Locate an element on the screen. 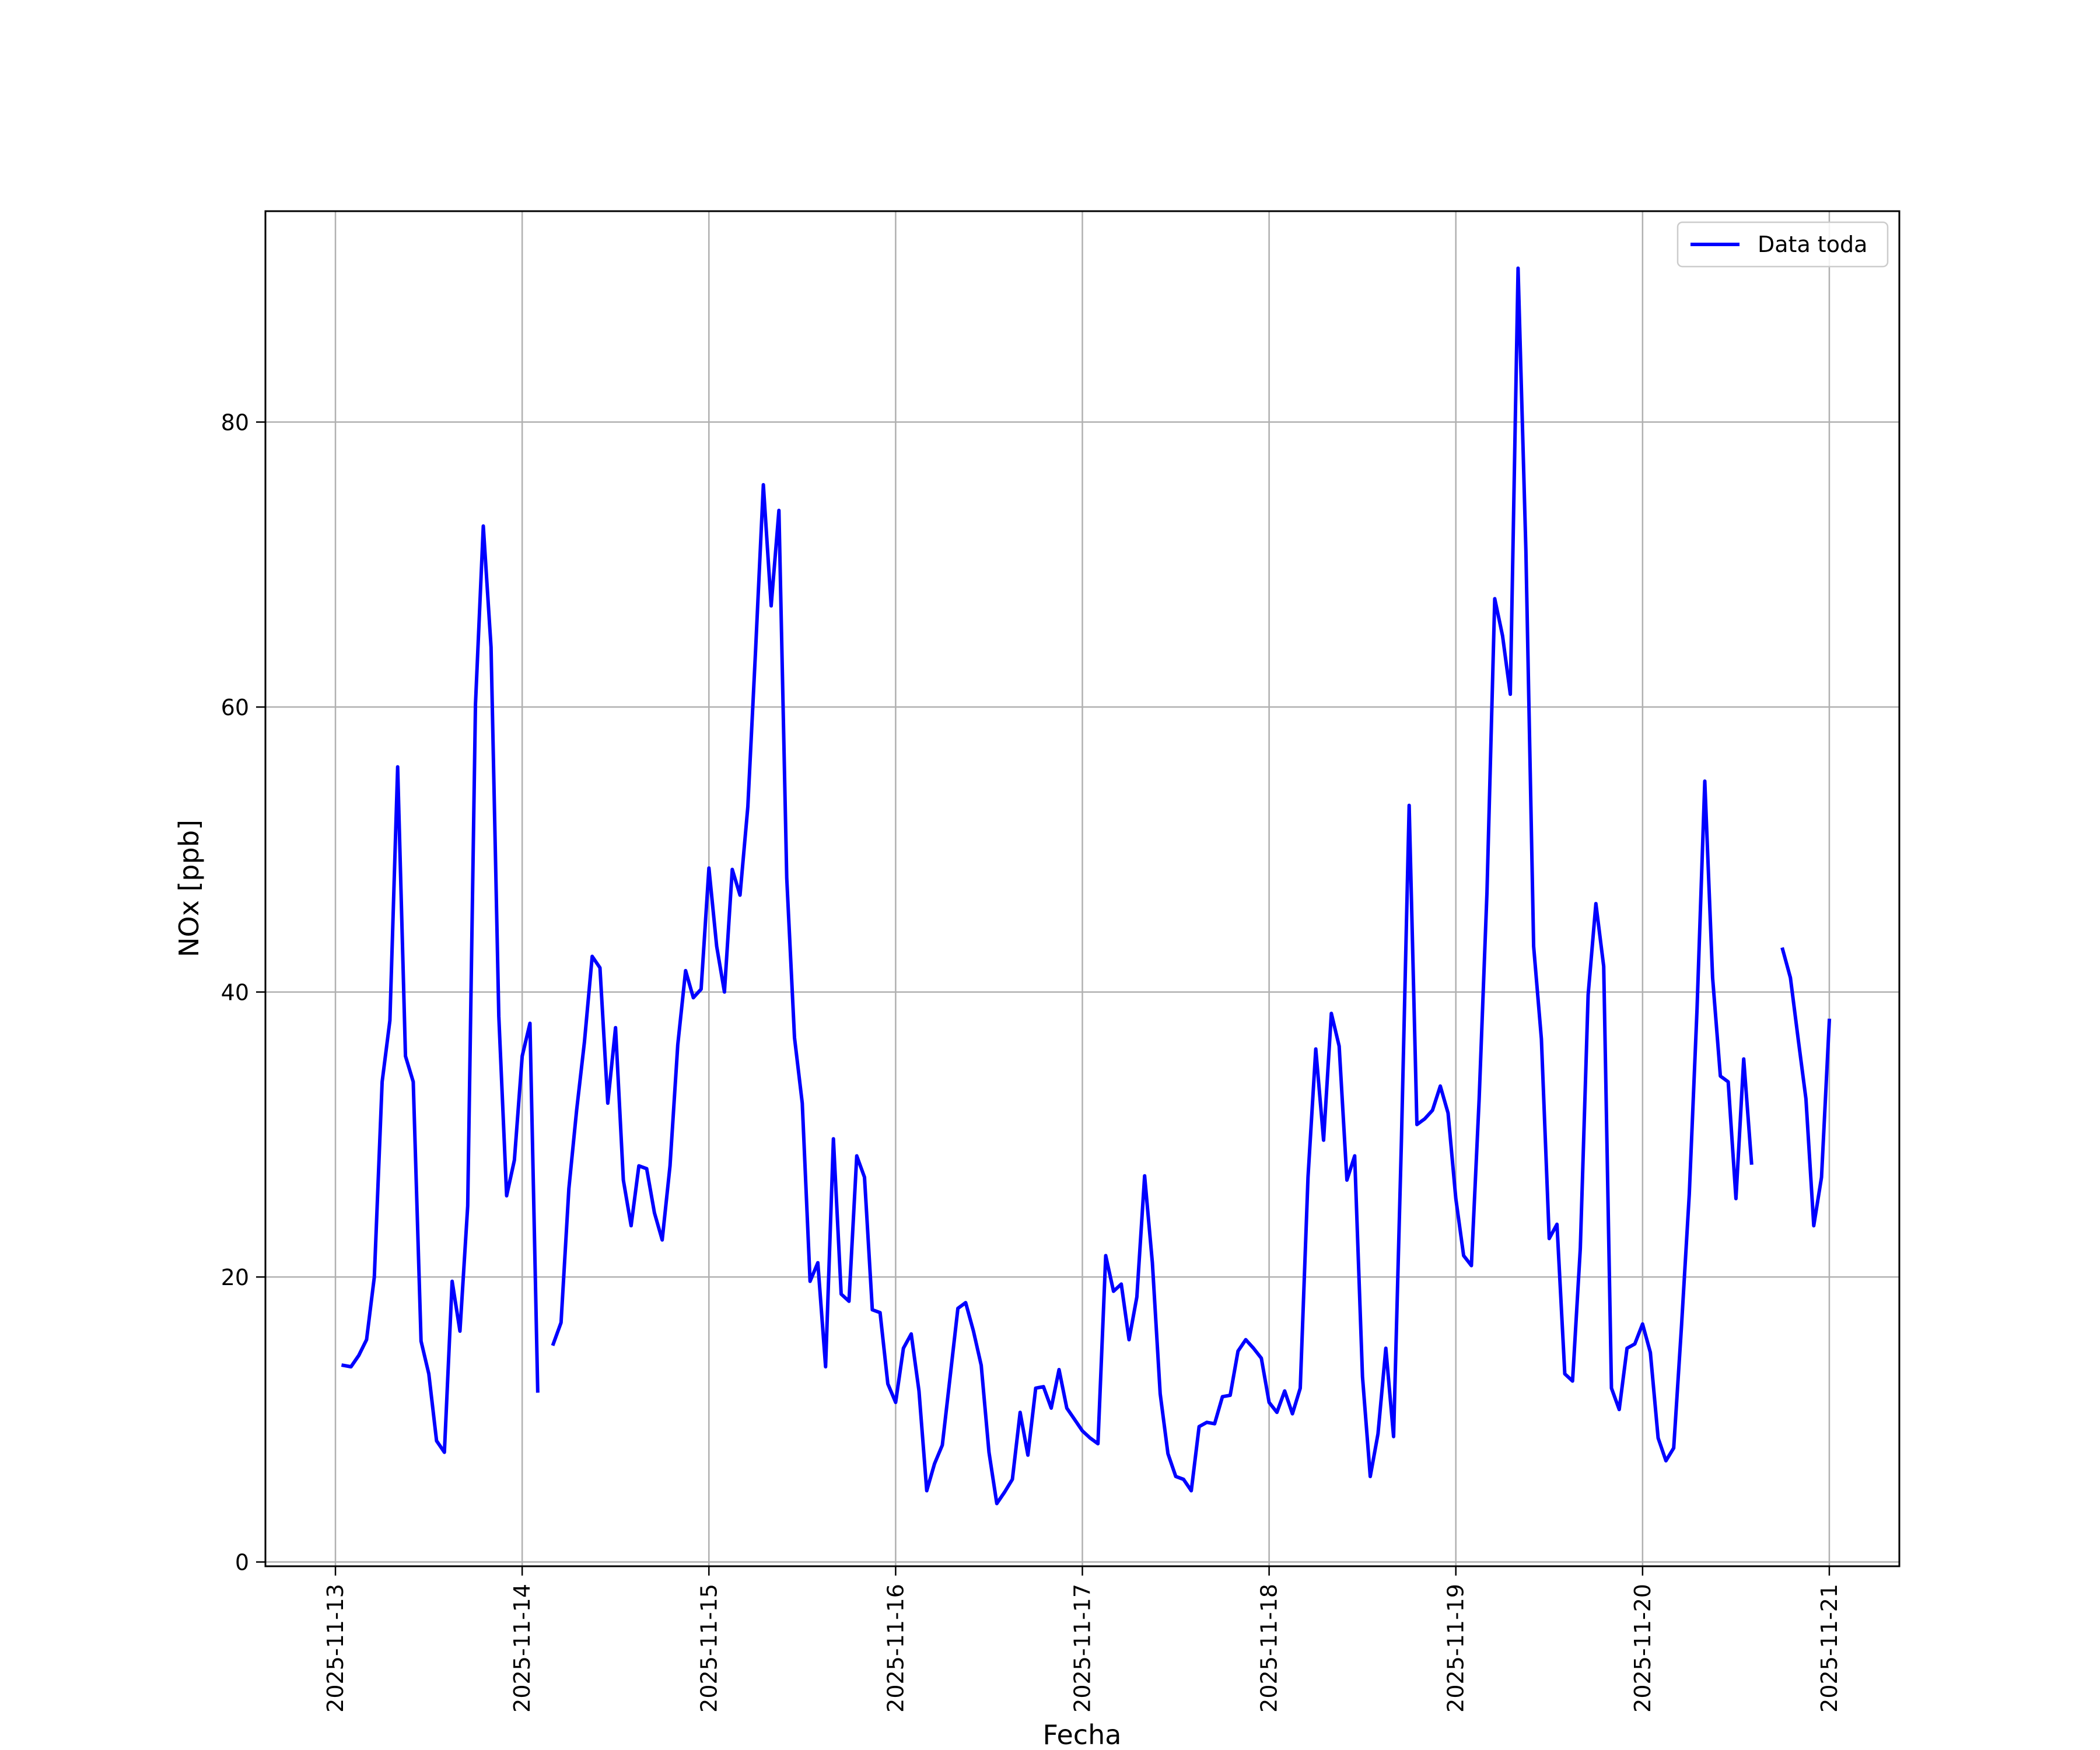 This screenshot has height=1750, width=2100. legend-label: Data toda is located at coordinates (1812, 244).